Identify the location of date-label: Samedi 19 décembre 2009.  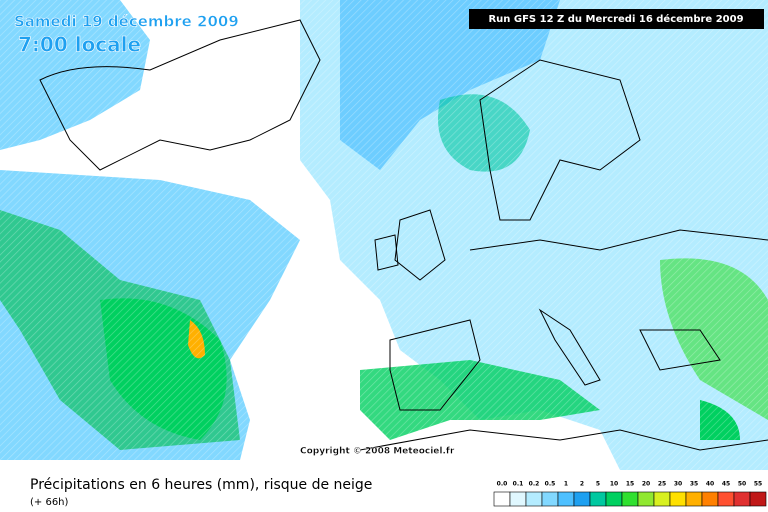
(126, 22).